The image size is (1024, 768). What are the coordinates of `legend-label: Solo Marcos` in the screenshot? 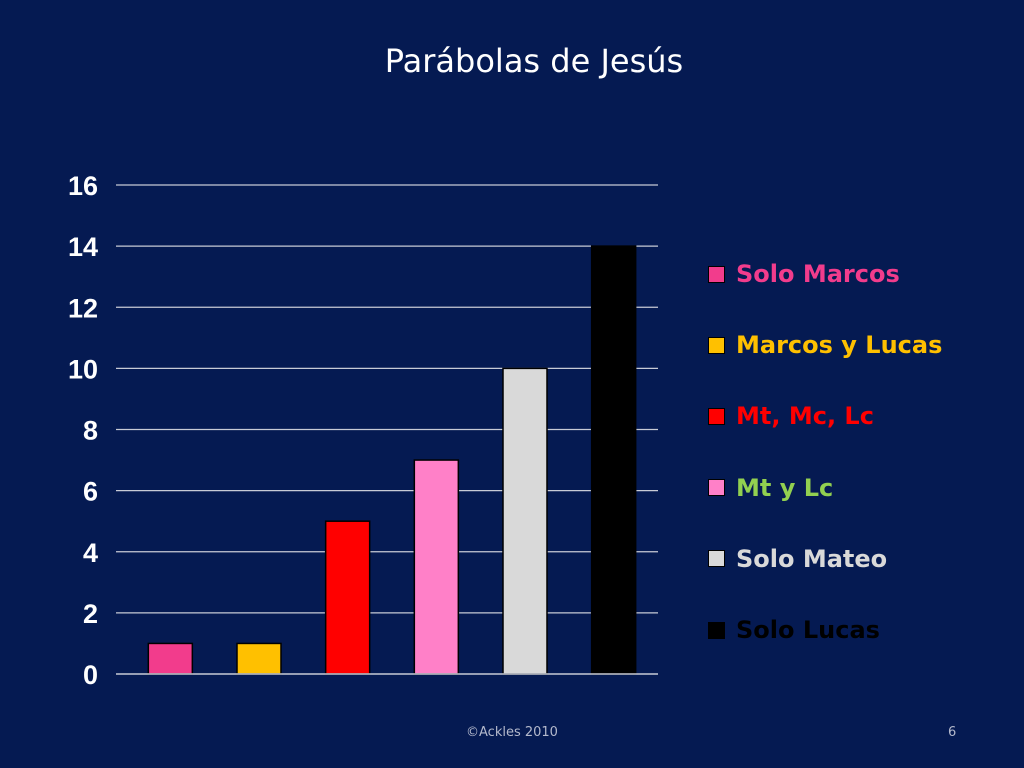 It's located at (818, 274).